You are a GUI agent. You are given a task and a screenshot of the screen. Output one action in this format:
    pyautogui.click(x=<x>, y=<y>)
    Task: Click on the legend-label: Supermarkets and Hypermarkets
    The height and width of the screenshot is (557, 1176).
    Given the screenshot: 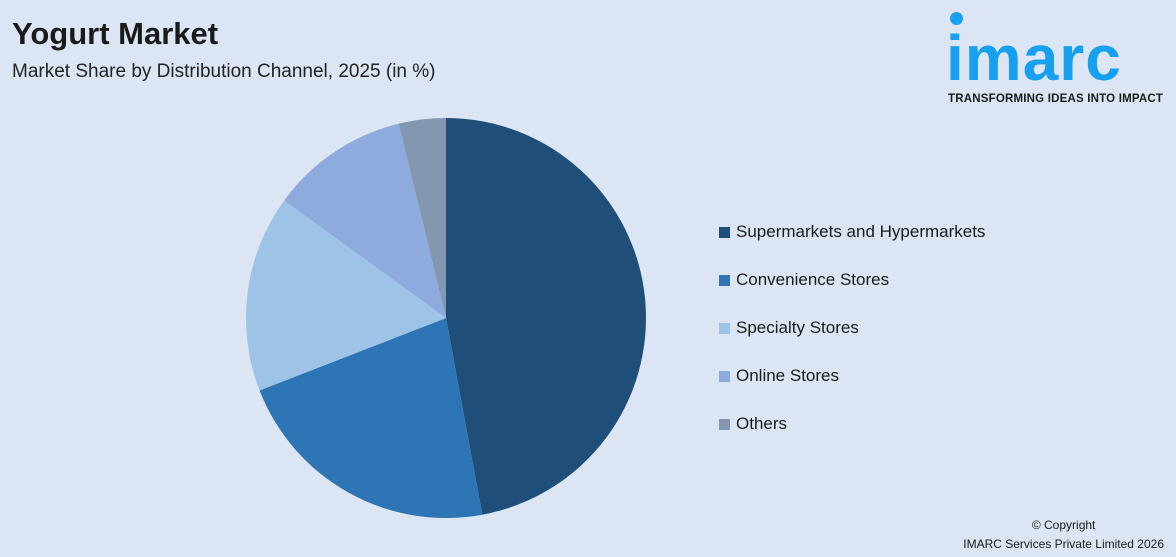 What is the action you would take?
    pyautogui.click(x=861, y=231)
    